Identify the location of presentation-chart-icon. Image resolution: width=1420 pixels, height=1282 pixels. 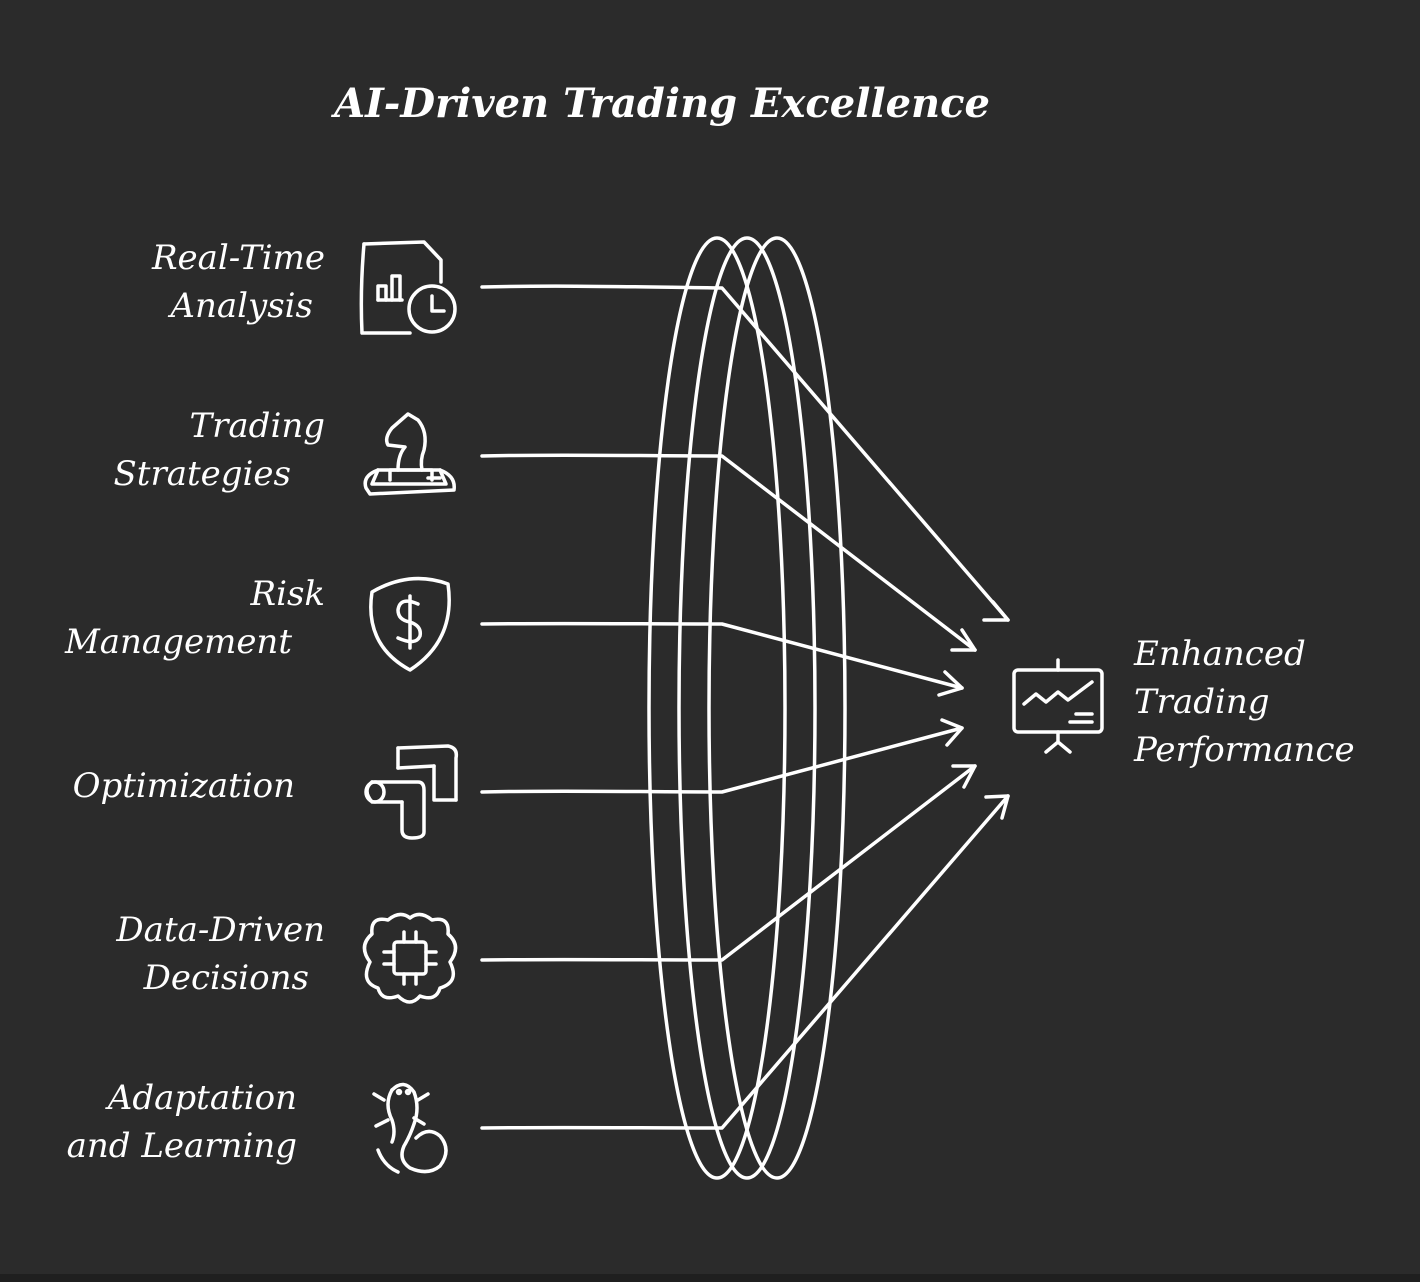
(1058, 706).